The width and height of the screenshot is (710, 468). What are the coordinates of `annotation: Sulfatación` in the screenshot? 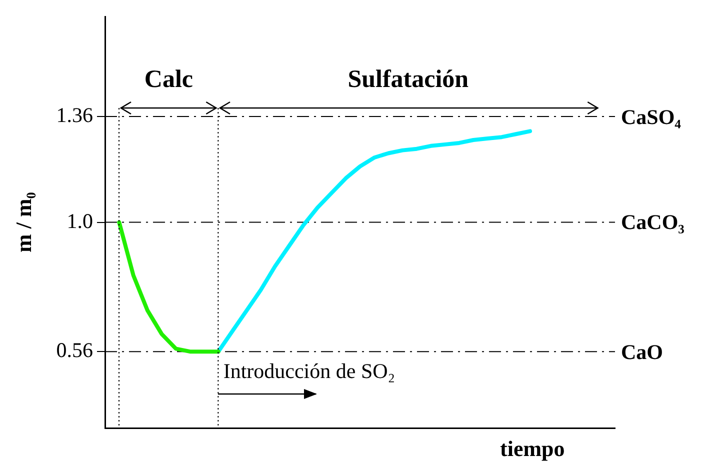 It's located at (408, 80).